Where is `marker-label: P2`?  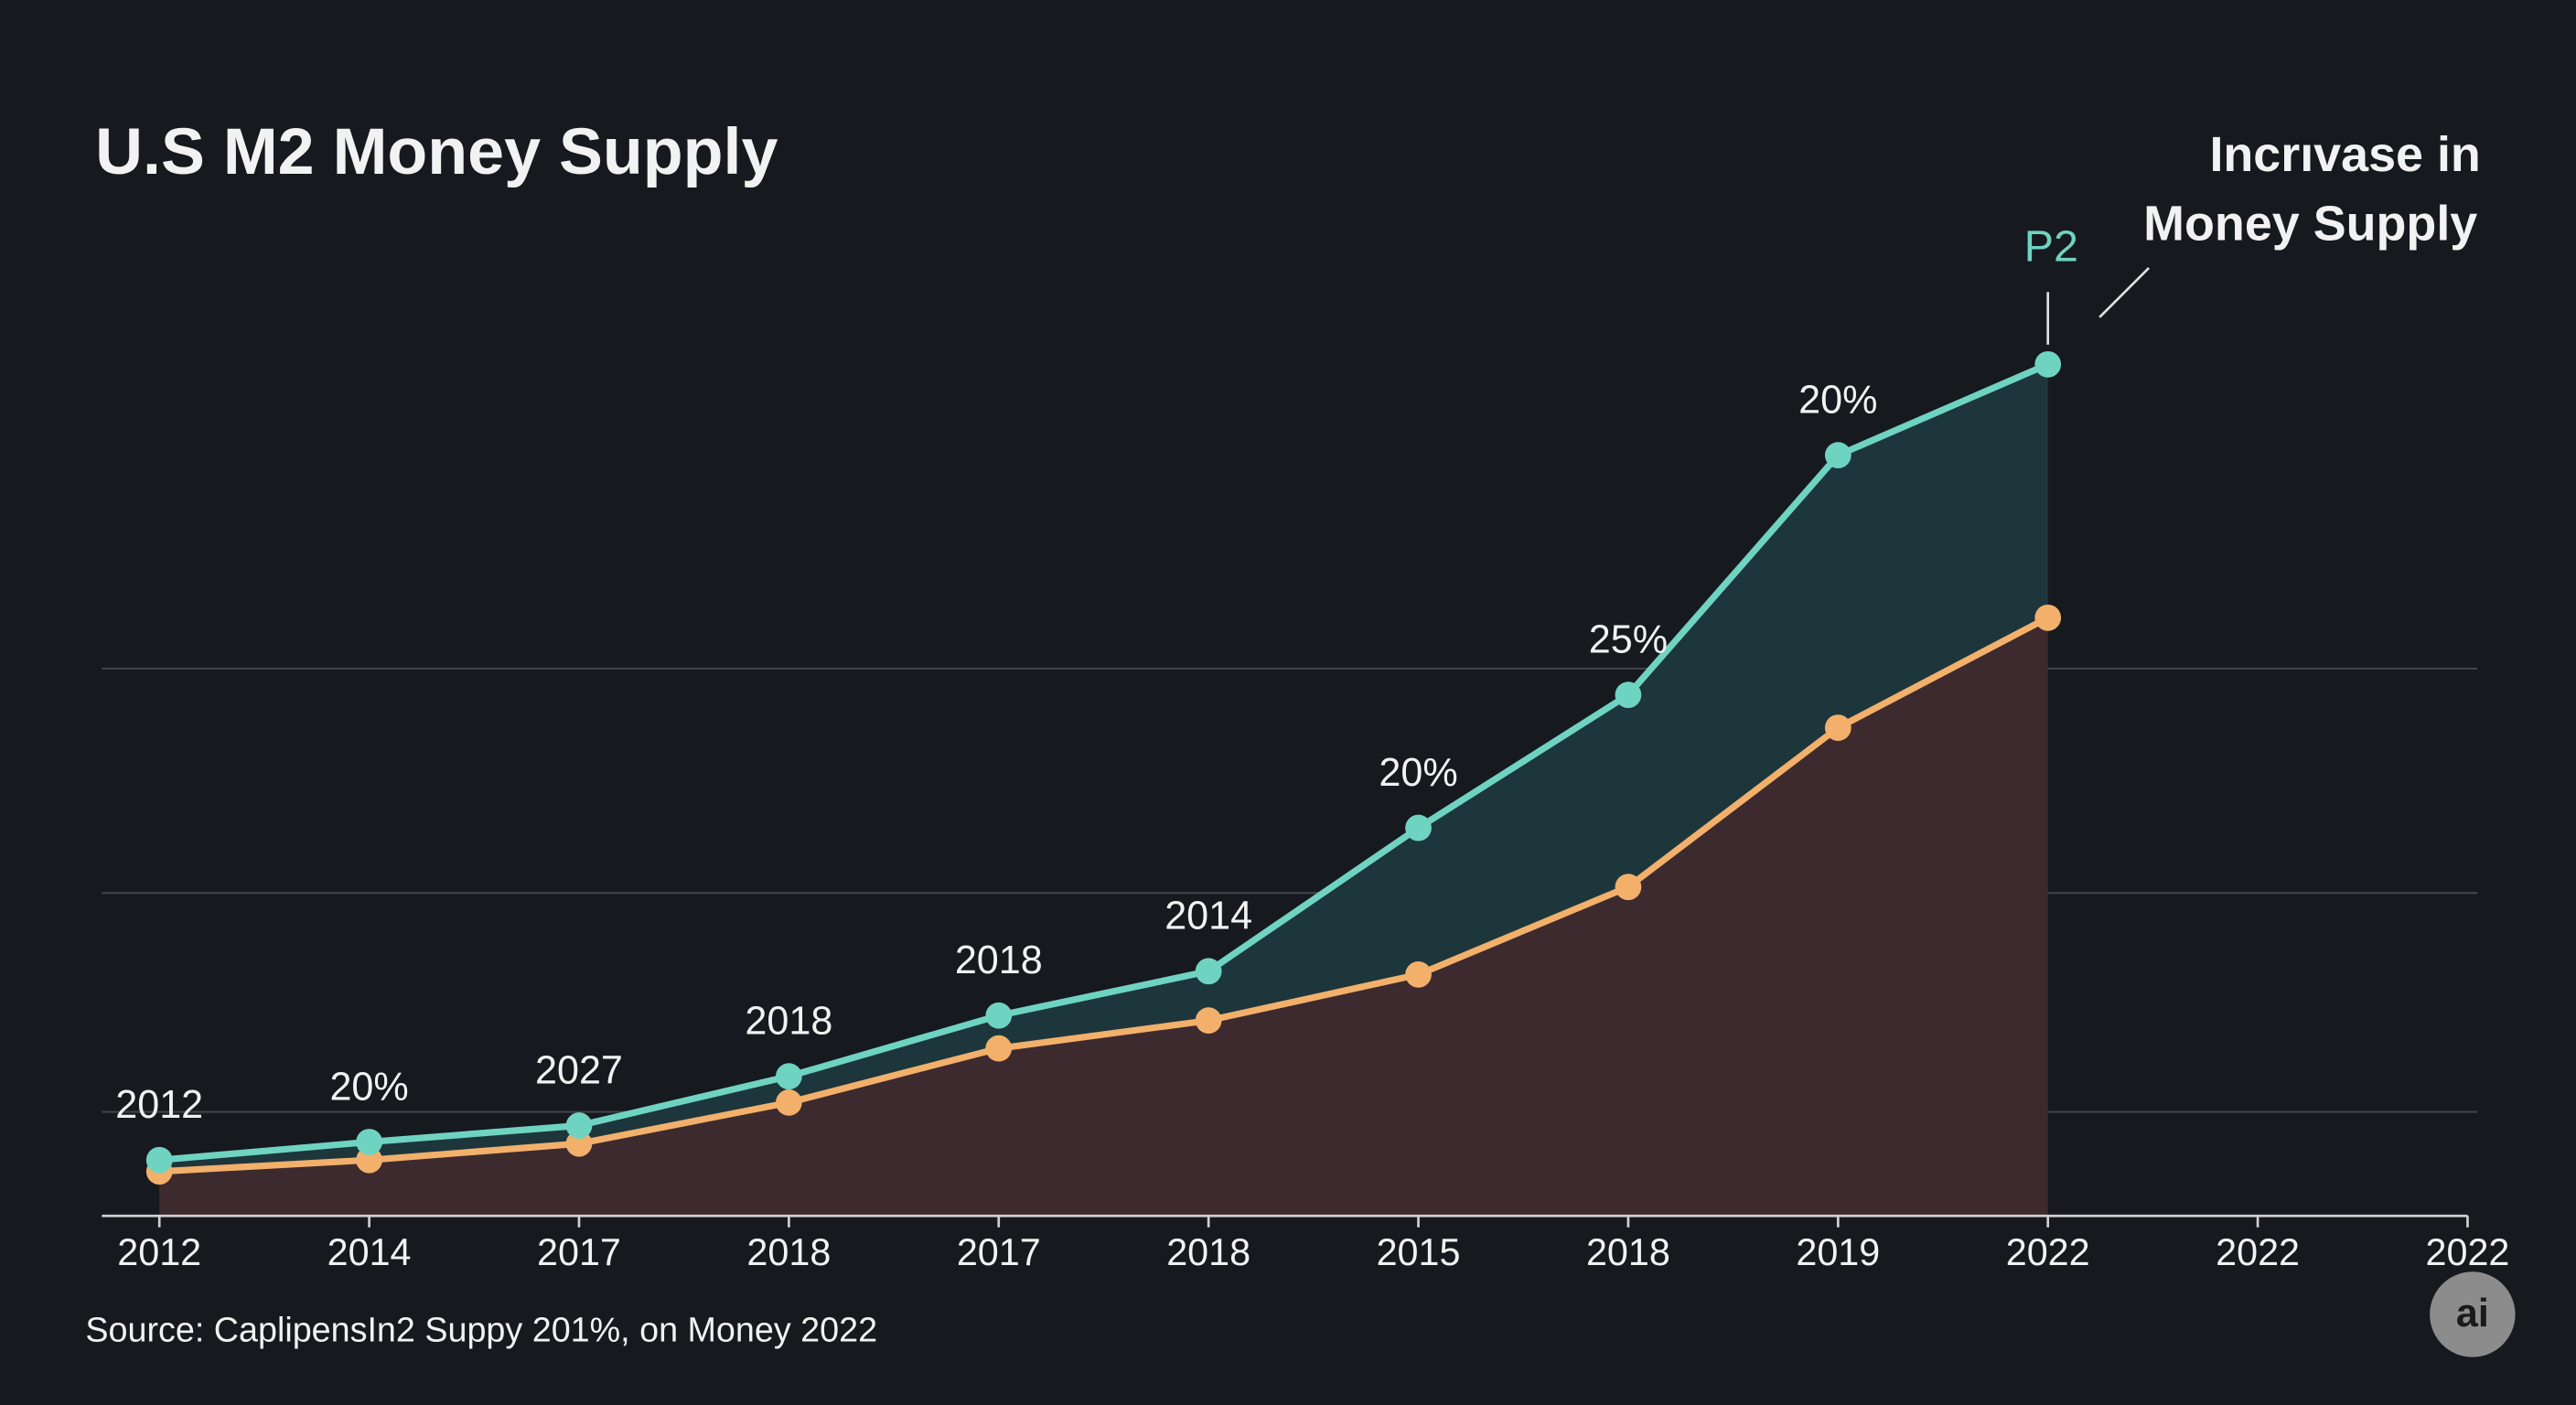 marker-label: P2 is located at coordinates (2051, 246).